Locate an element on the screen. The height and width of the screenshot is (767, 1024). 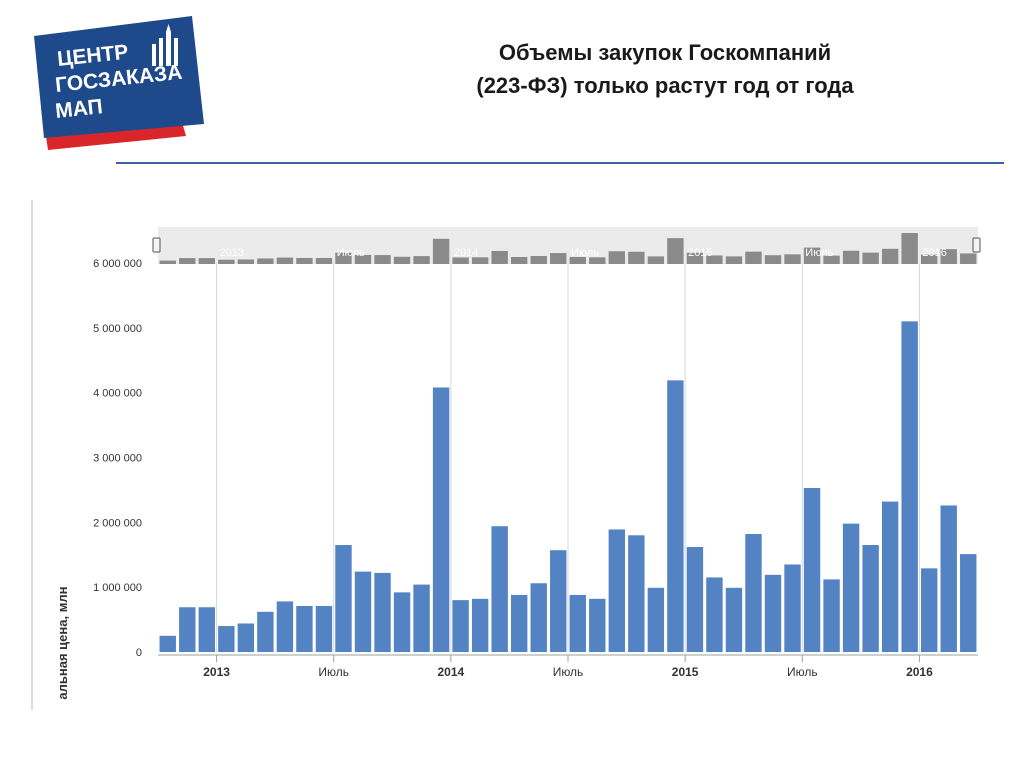
left-frame-line is located at coordinates (32, 455).